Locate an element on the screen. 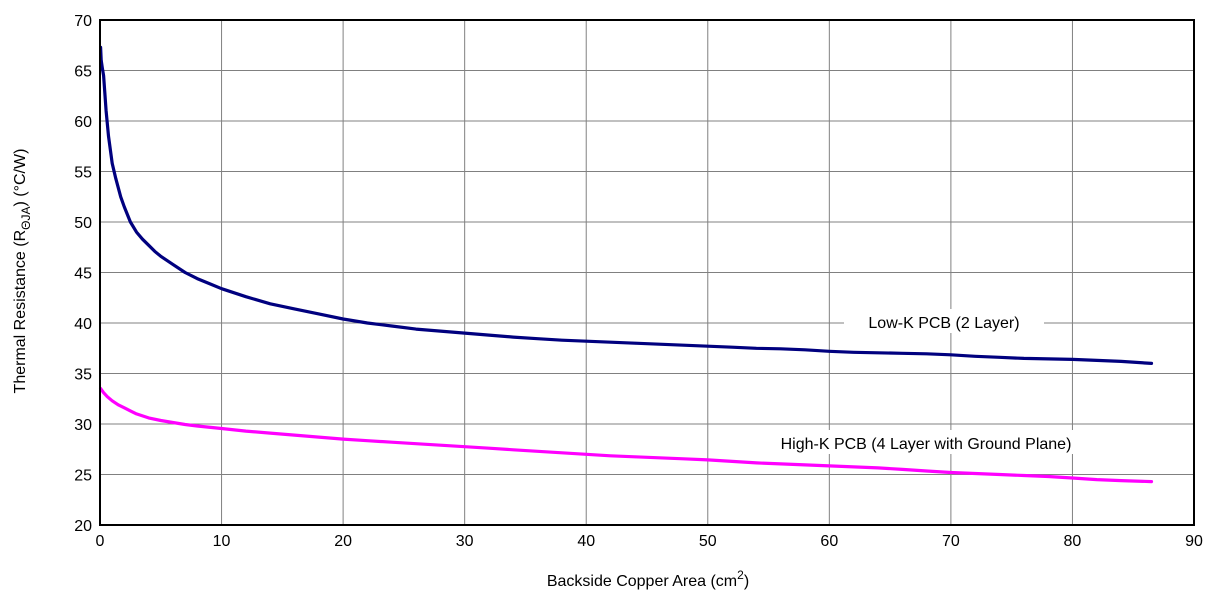  x-tick-label: 70 is located at coordinates (951, 541).